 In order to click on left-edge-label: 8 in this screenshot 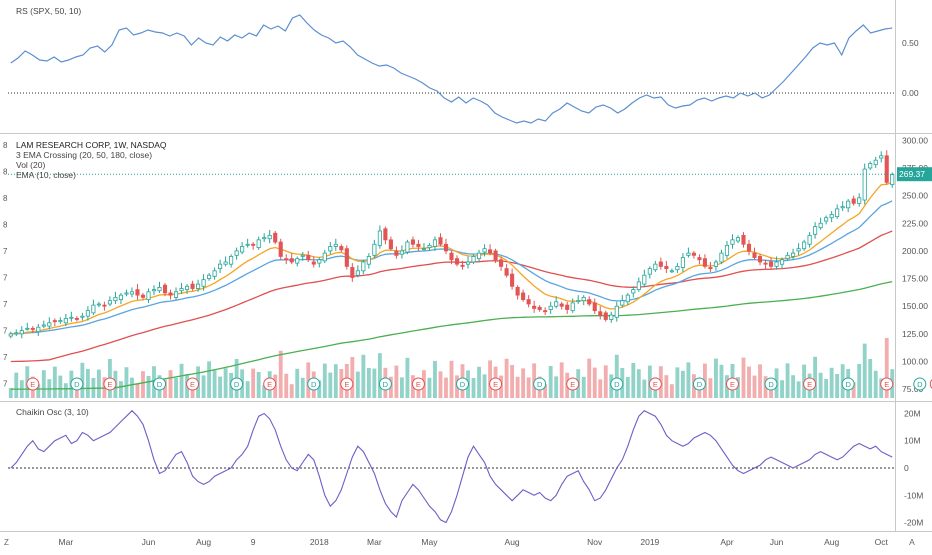, I will do `click(5, 198)`.